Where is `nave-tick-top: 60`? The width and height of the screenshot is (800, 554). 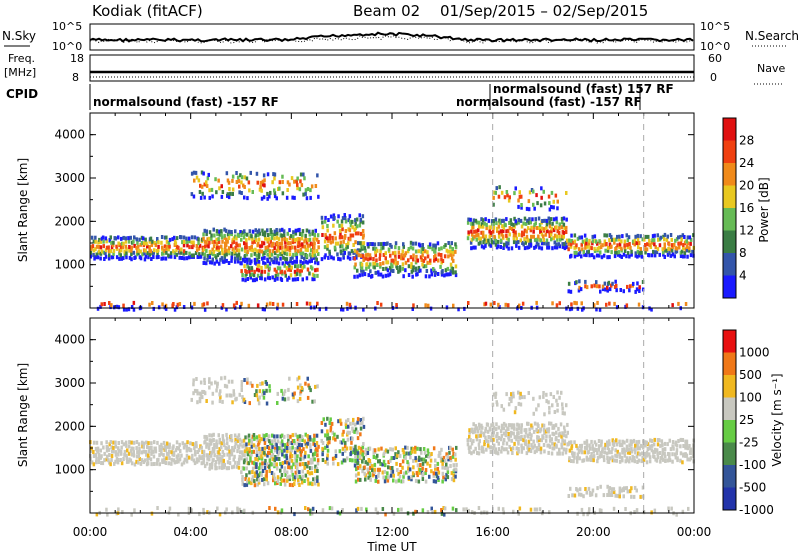 nave-tick-top: 60 is located at coordinates (715, 58).